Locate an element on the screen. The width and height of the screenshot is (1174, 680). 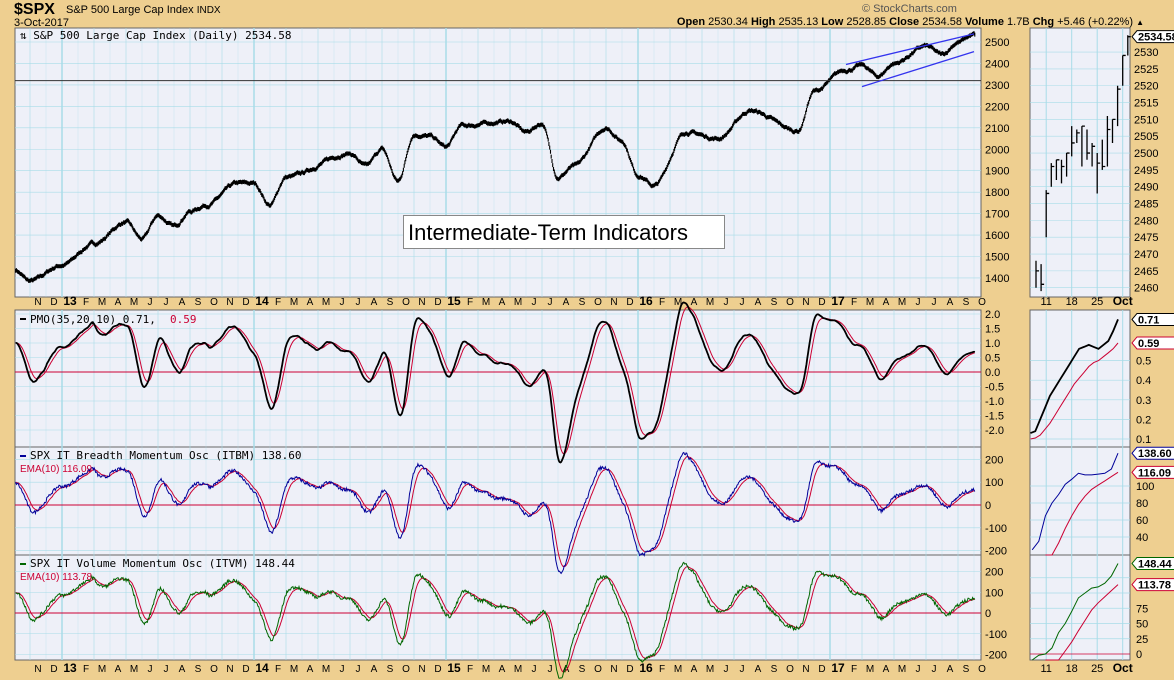
mini-y-tick-label: 2510 is located at coordinates (1146, 120).